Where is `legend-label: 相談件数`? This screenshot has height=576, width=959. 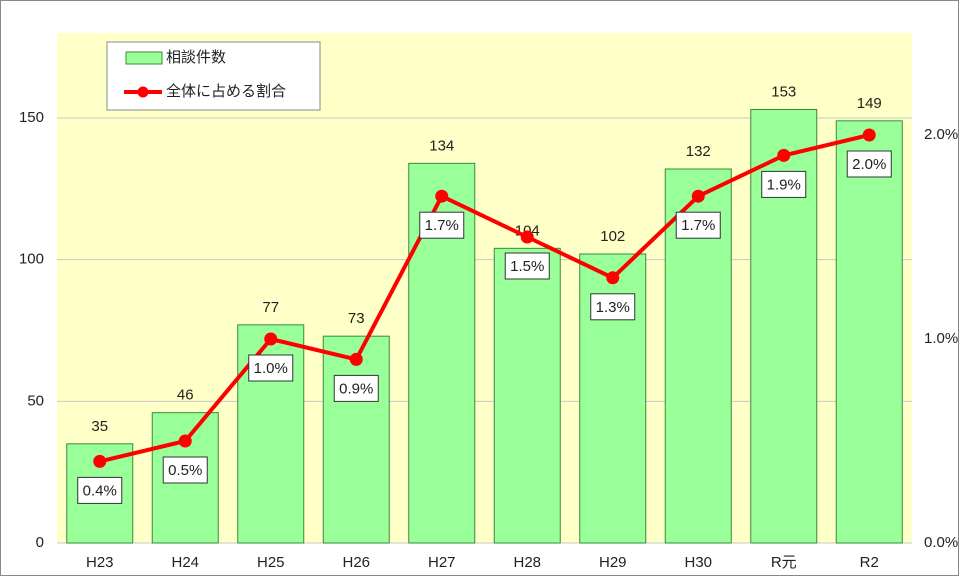 legend-label: 相談件数 is located at coordinates (196, 57).